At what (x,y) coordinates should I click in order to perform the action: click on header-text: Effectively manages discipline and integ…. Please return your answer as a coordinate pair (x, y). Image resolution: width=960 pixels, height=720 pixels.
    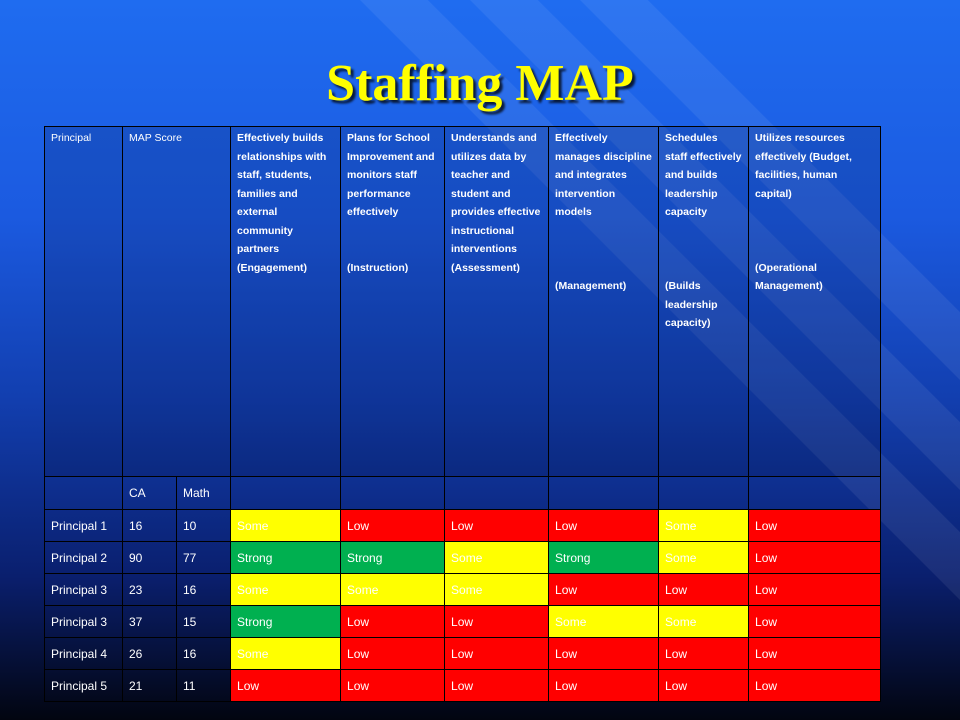
    Looking at the image, I should click on (603, 175).